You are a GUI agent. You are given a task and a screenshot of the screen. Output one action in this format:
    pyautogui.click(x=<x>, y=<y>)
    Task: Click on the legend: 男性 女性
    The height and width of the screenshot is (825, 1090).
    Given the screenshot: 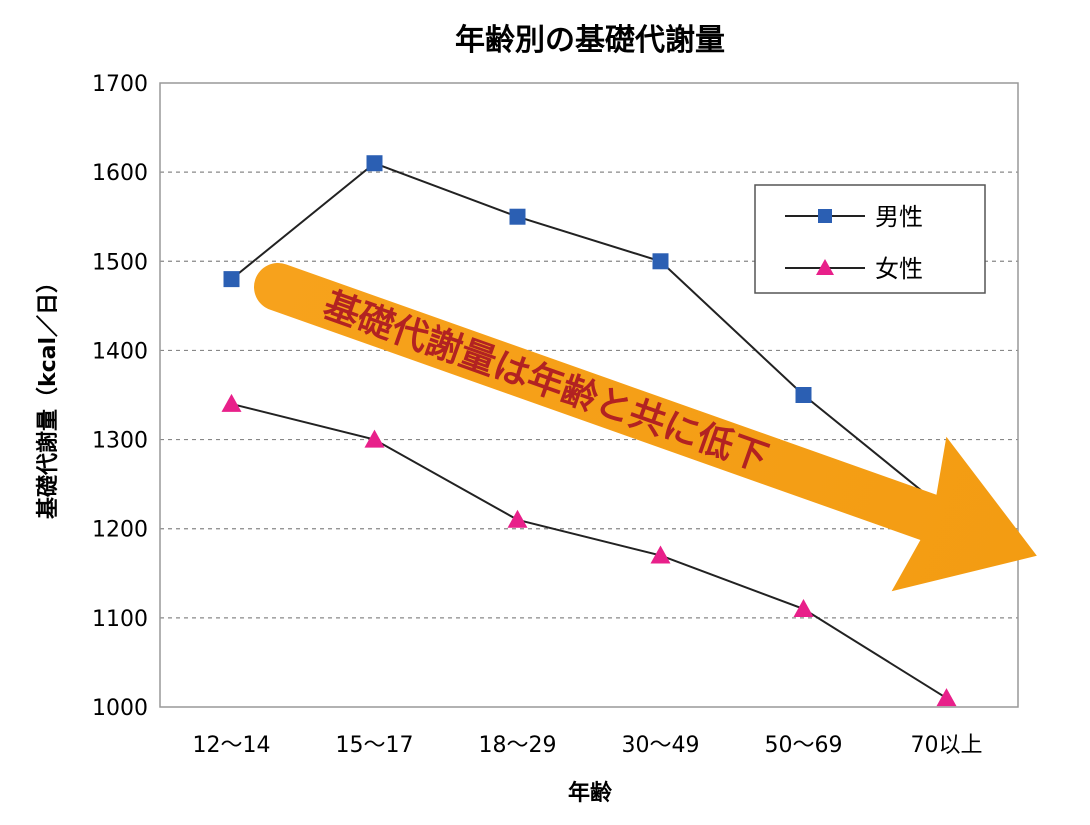 What is the action you would take?
    pyautogui.click(x=870, y=239)
    